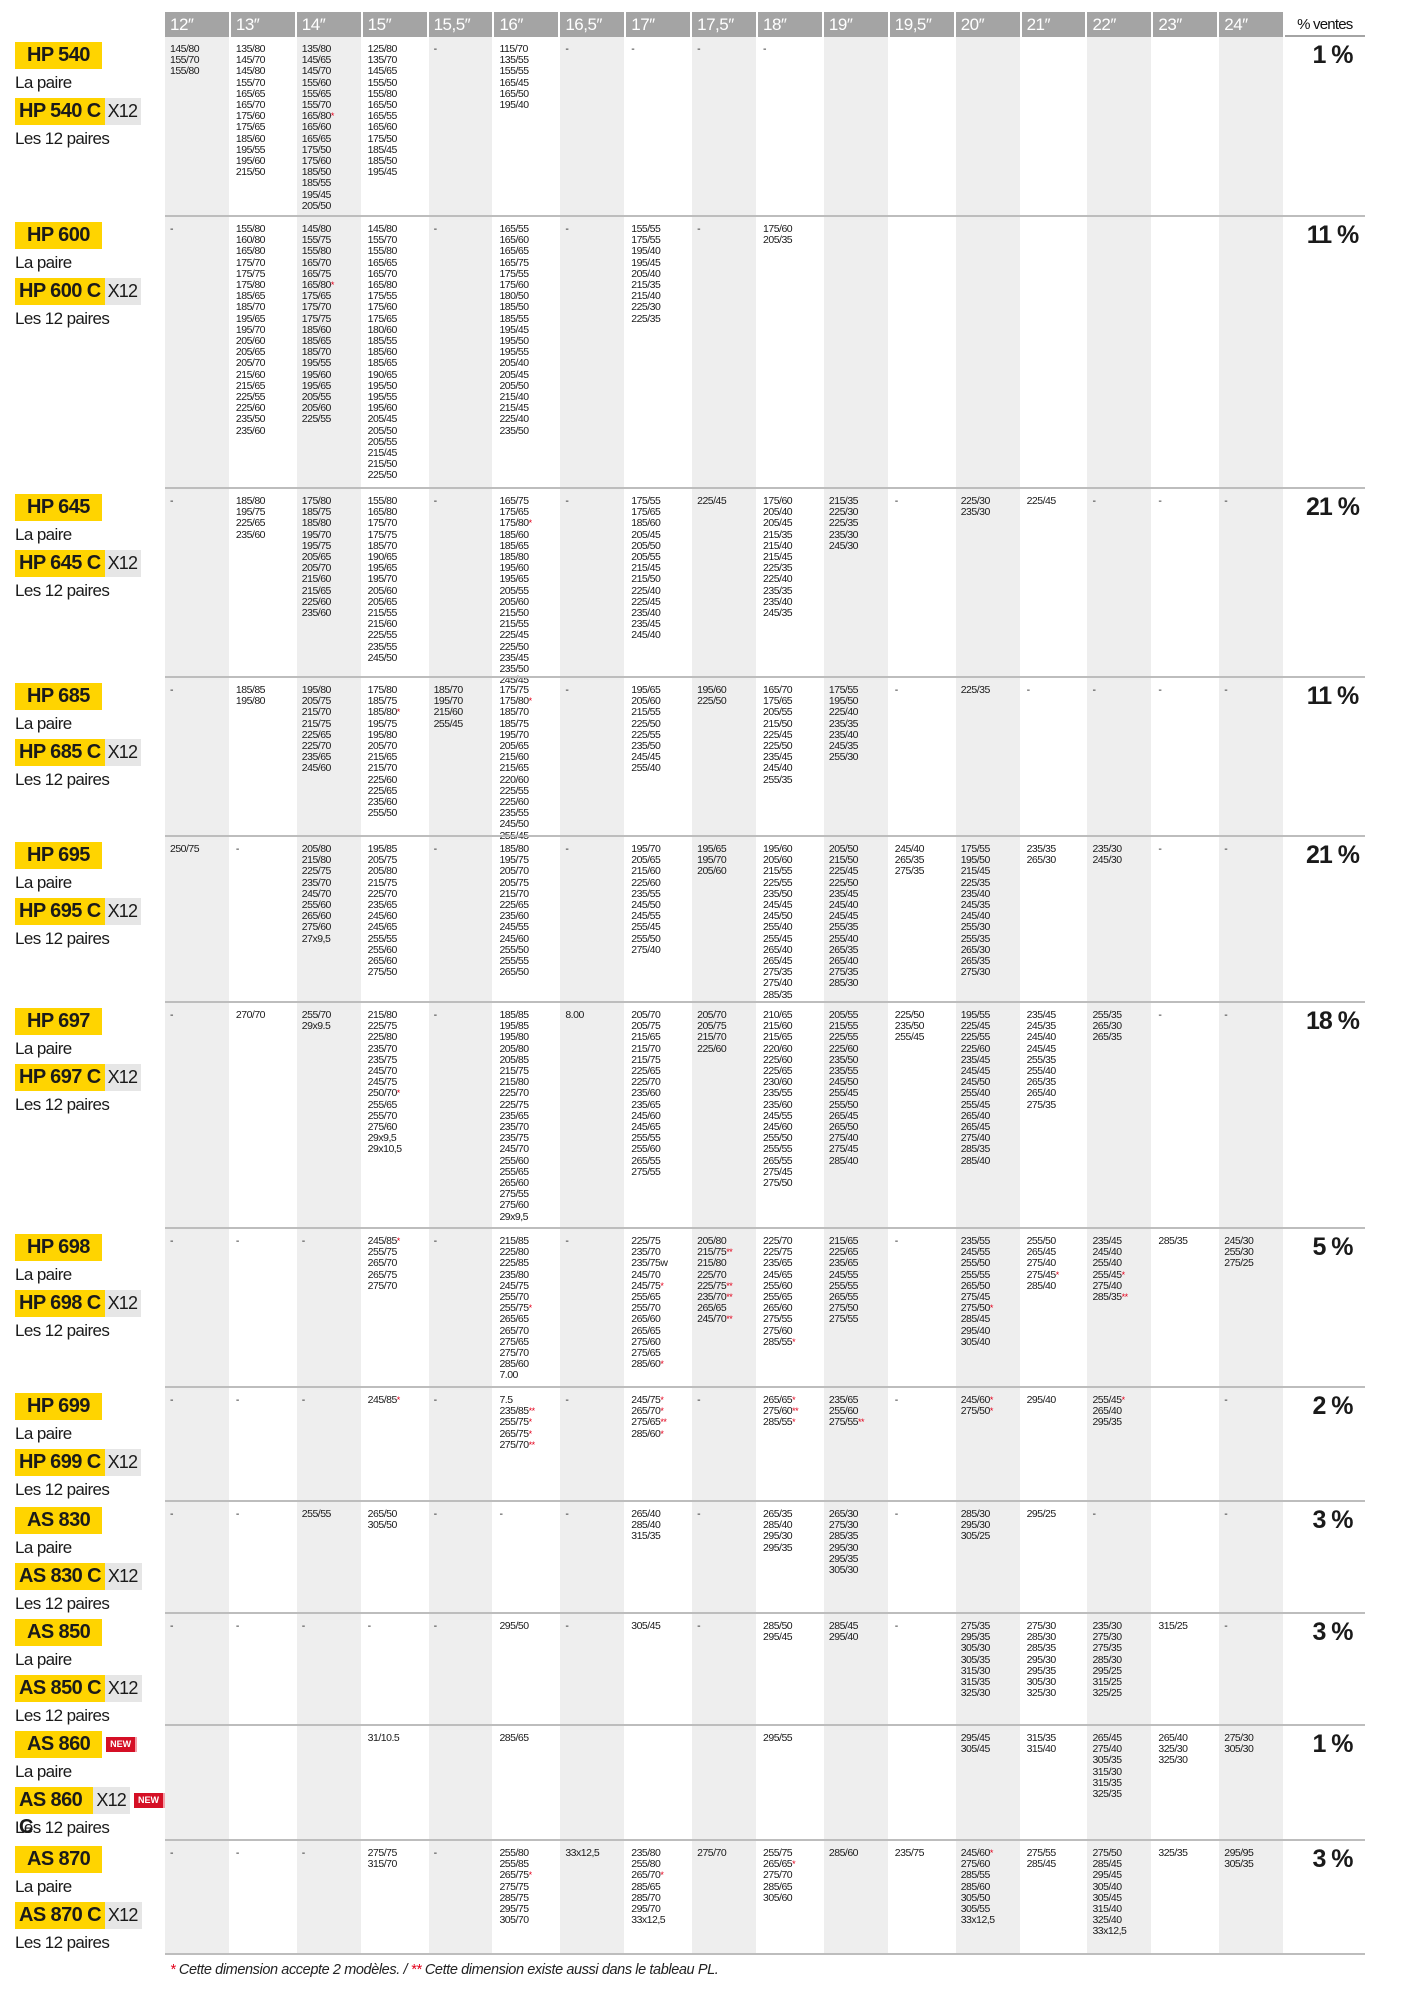  What do you see at coordinates (778, 1048) in the screenshot?
I see `tire-size: 220/60` at bounding box center [778, 1048].